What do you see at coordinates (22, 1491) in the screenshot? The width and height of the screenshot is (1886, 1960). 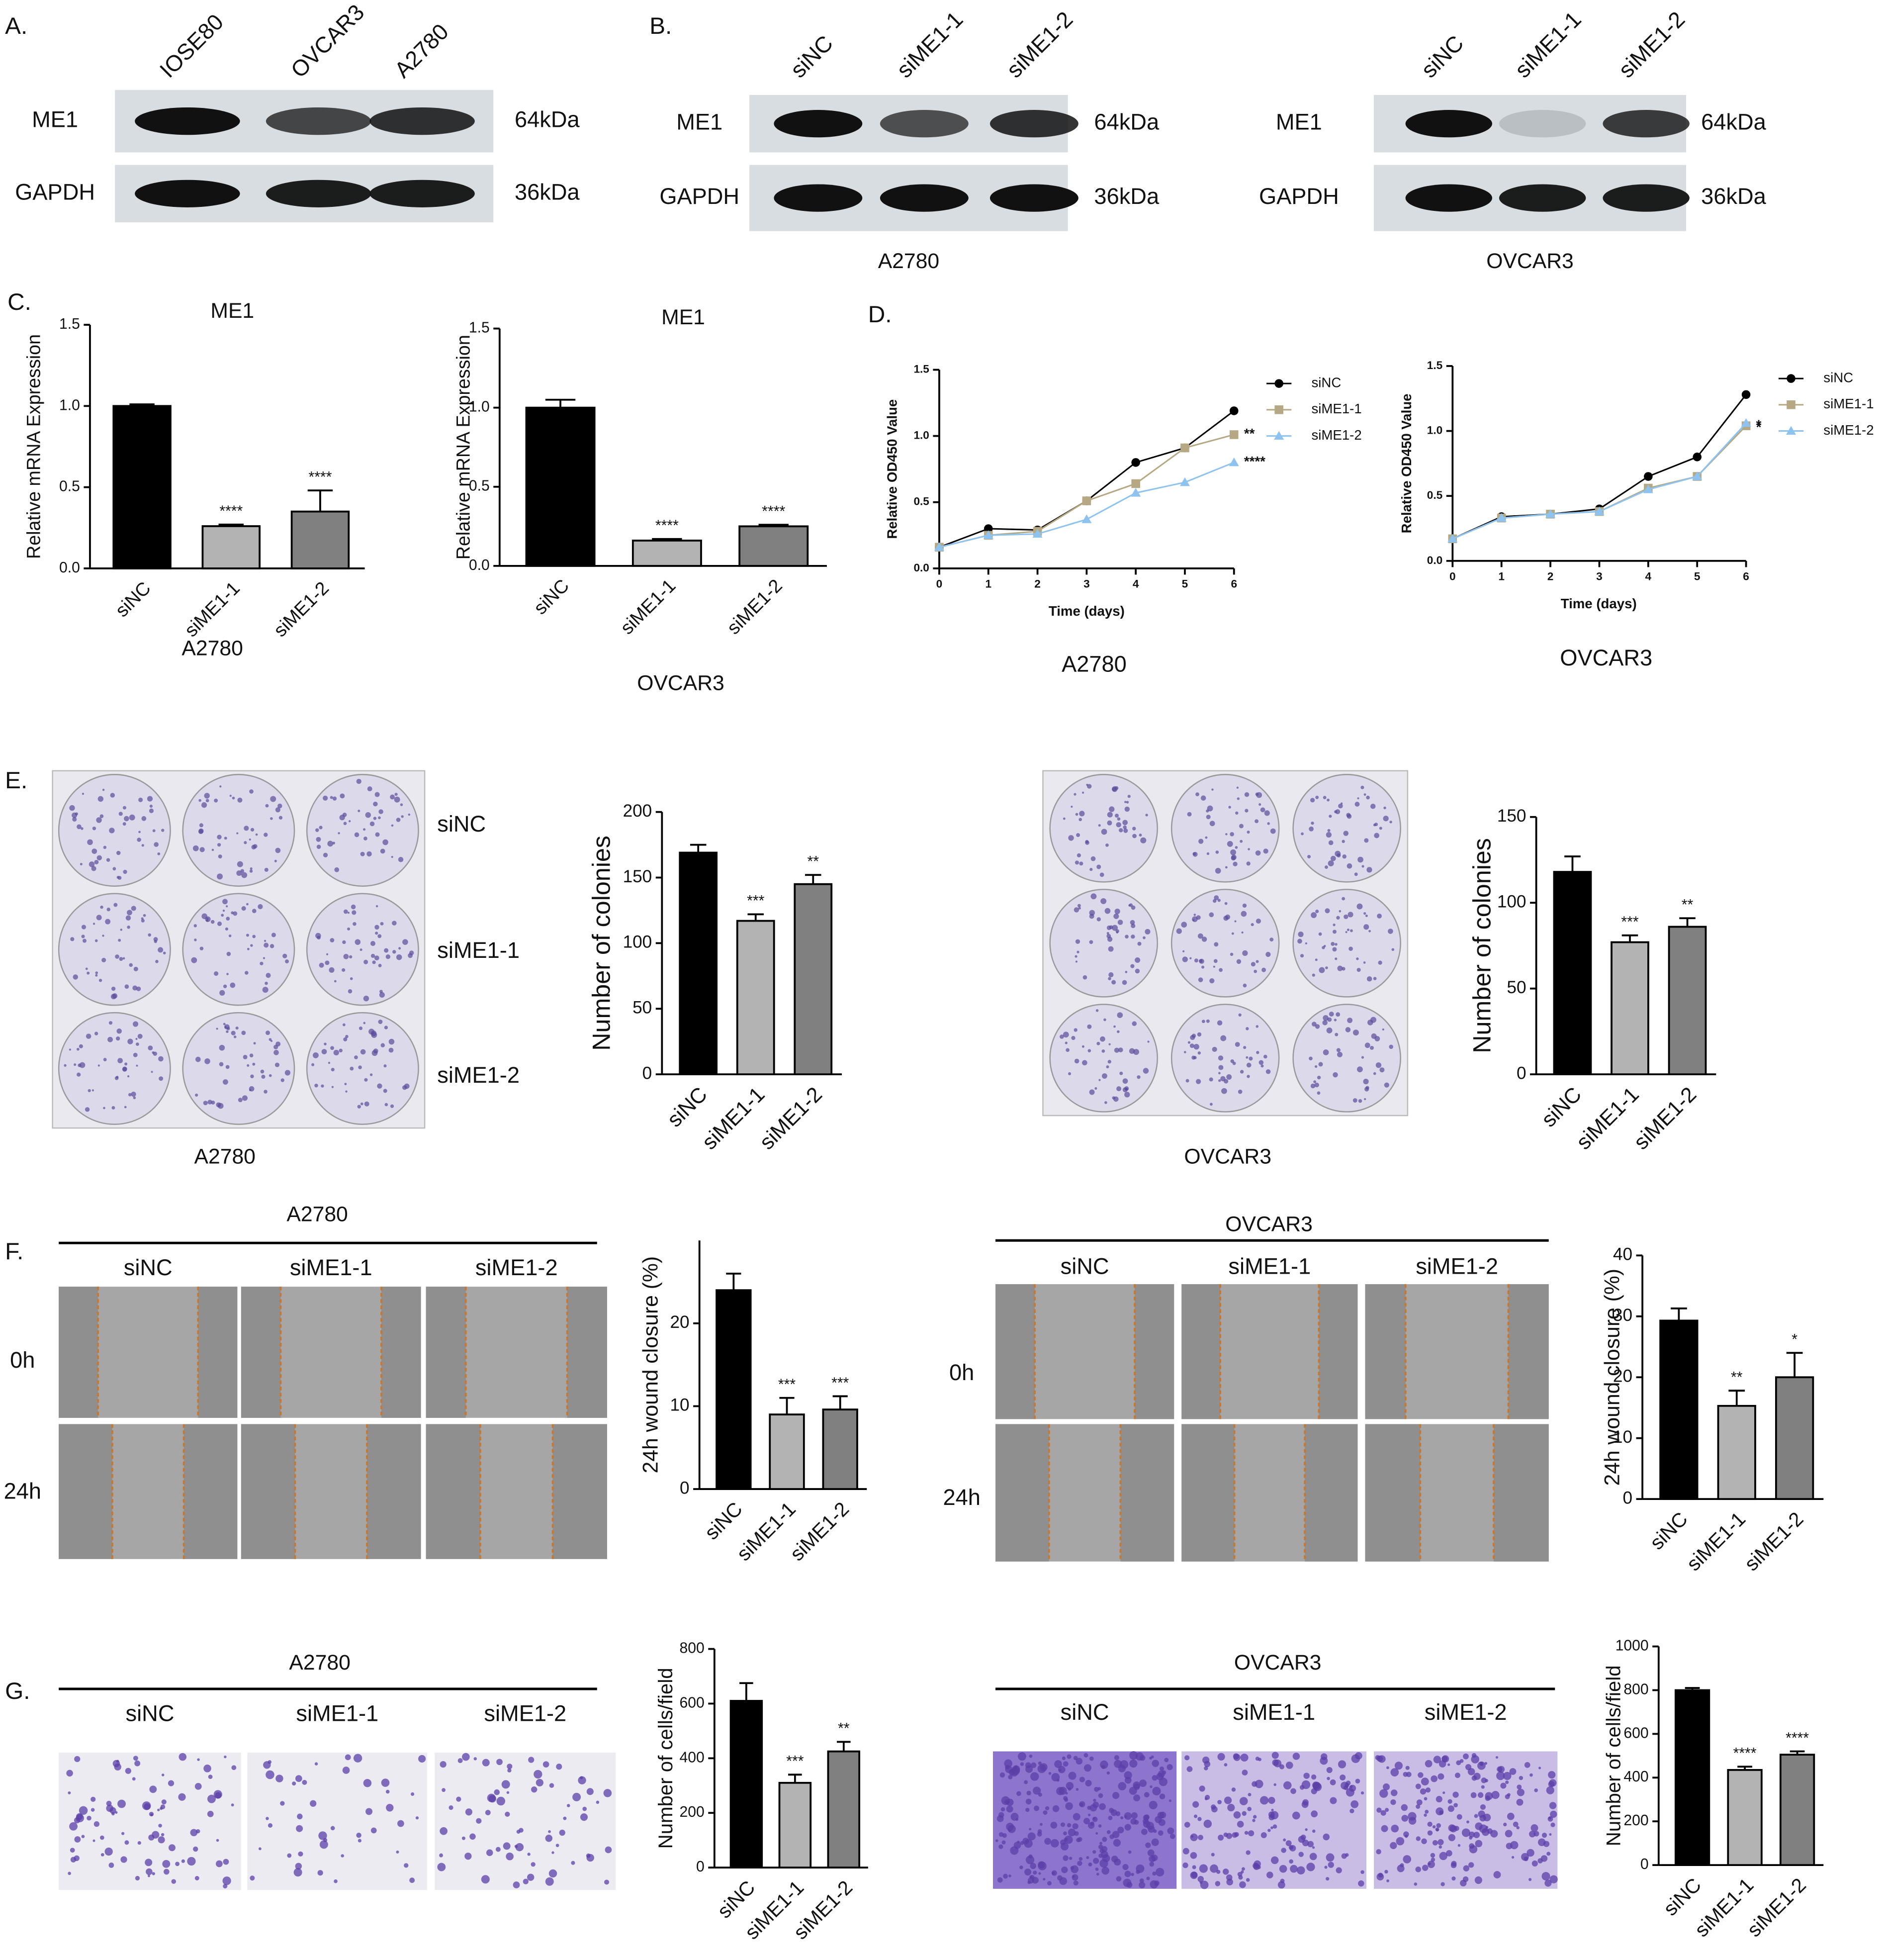 I see `row-label: 24h` at bounding box center [22, 1491].